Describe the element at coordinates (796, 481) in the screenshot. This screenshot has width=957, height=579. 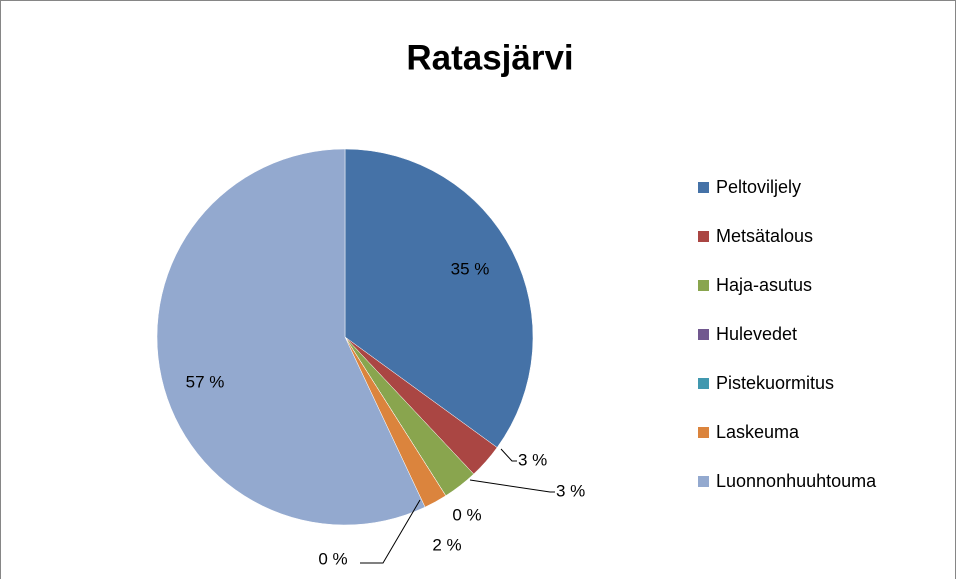
I see `legend-label: Luonnonhuuhtouma` at that location.